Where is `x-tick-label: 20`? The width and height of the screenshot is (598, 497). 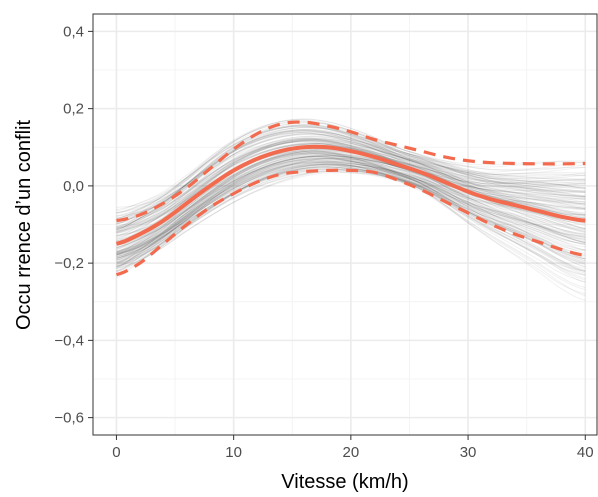 x-tick-label: 20 is located at coordinates (351, 452).